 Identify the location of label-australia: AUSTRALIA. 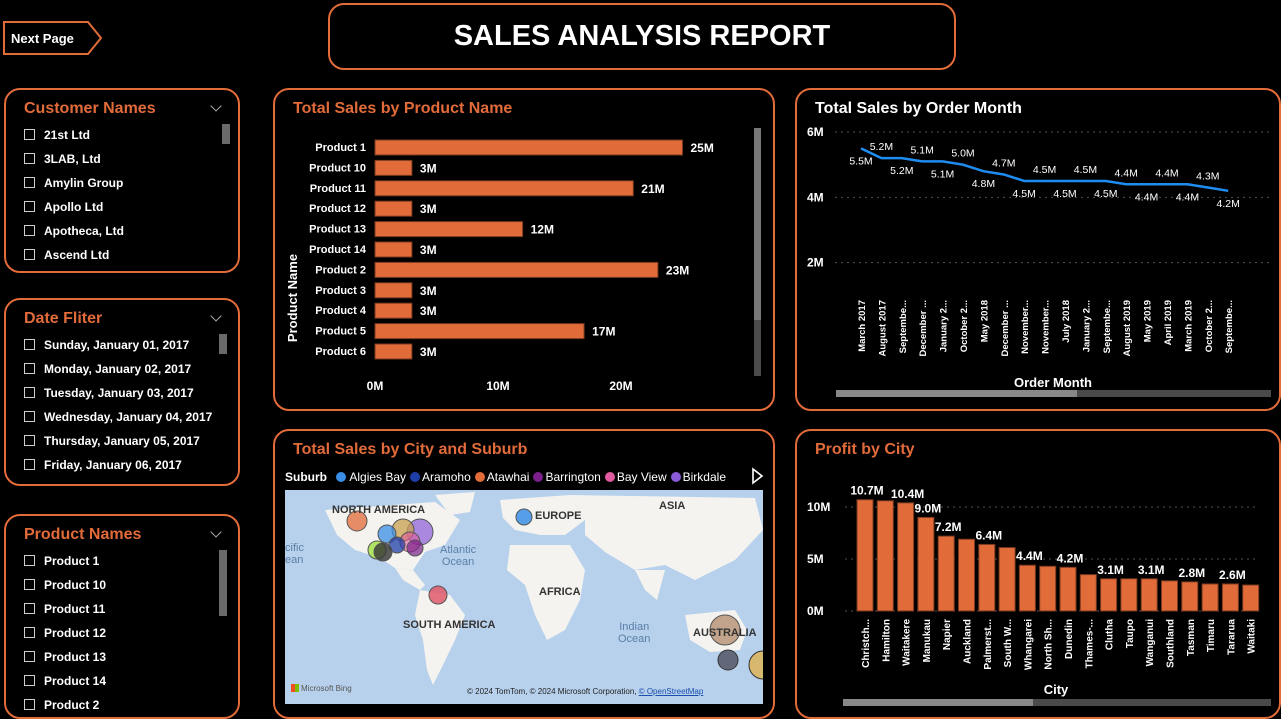
(725, 633).